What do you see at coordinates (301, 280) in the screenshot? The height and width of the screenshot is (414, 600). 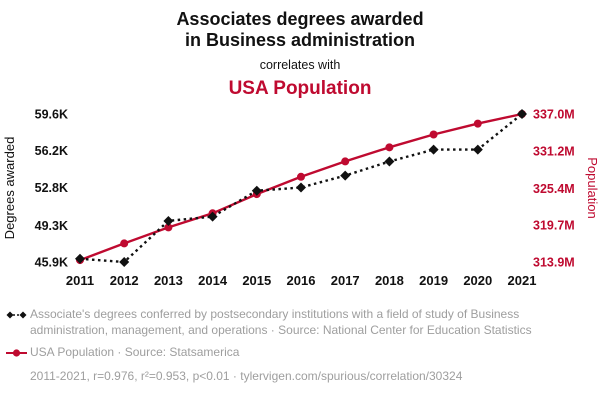 I see `x-axis-tick-label: 2016` at bounding box center [301, 280].